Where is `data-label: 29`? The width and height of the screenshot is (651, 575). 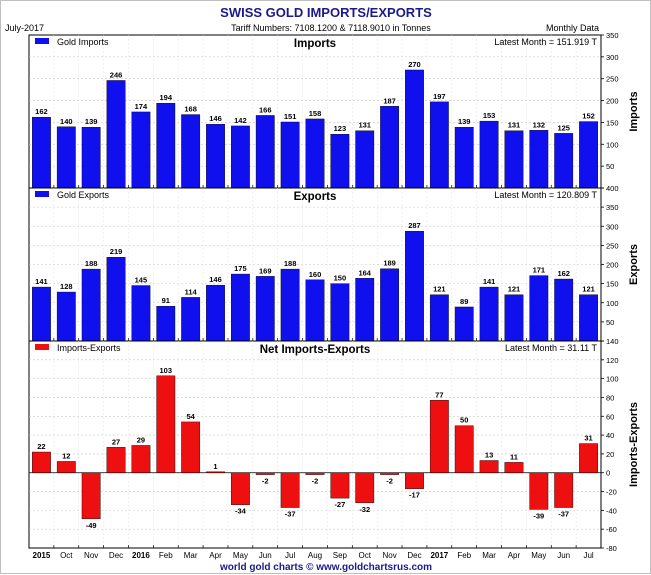
data-label: 29 is located at coordinates (141, 439).